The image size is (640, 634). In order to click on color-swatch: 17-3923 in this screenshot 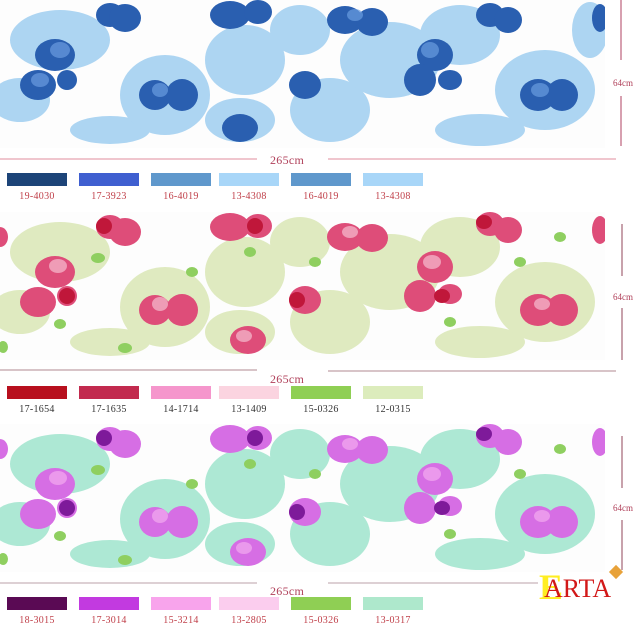, I will do `click(109, 187)`.